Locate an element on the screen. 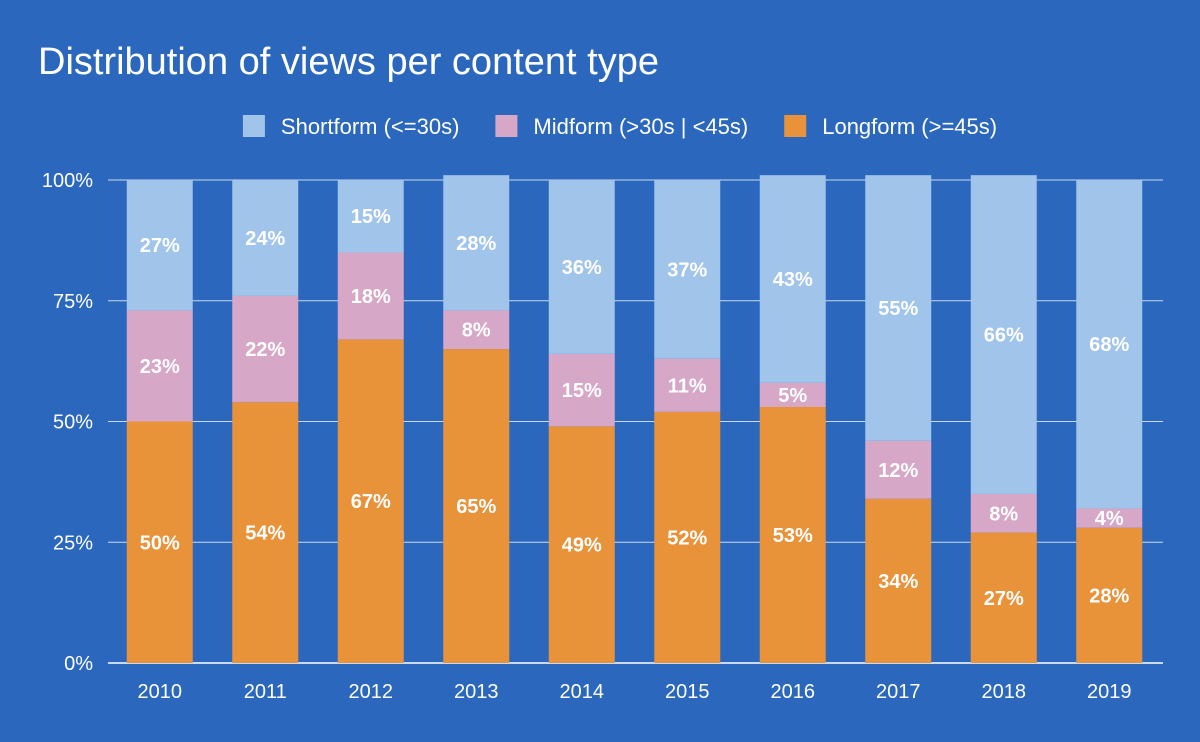  legend-item-midform-30s-45s: Midform (>30s | <45s) is located at coordinates (621, 126).